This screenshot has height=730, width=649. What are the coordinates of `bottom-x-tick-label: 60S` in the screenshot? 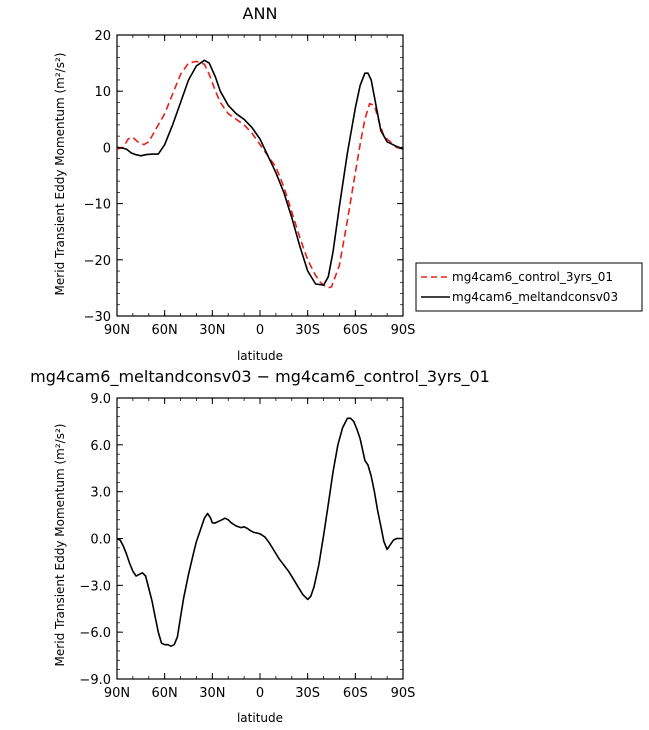 It's located at (355, 693).